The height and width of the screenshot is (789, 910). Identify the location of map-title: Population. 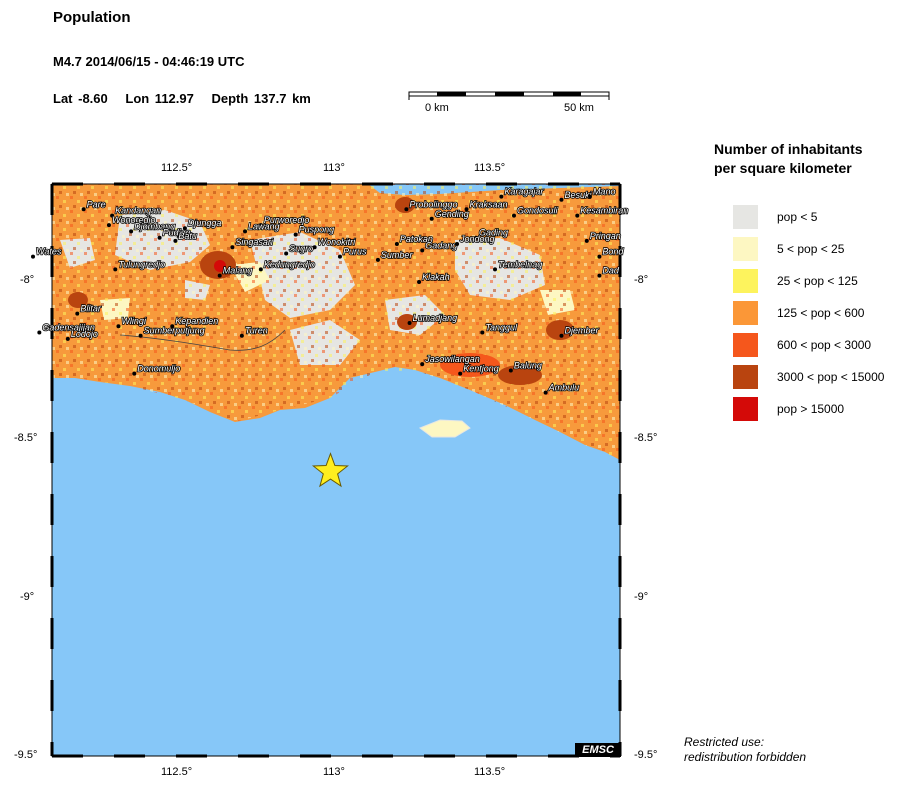
(92, 17).